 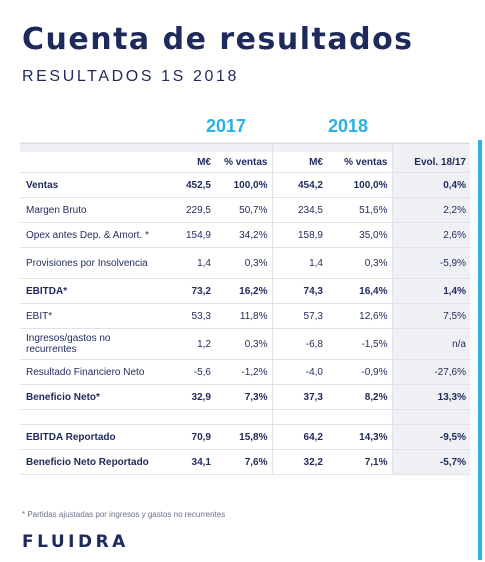 What do you see at coordinates (299, 316) in the screenshot?
I see `cell-me-2018: 57,3` at bounding box center [299, 316].